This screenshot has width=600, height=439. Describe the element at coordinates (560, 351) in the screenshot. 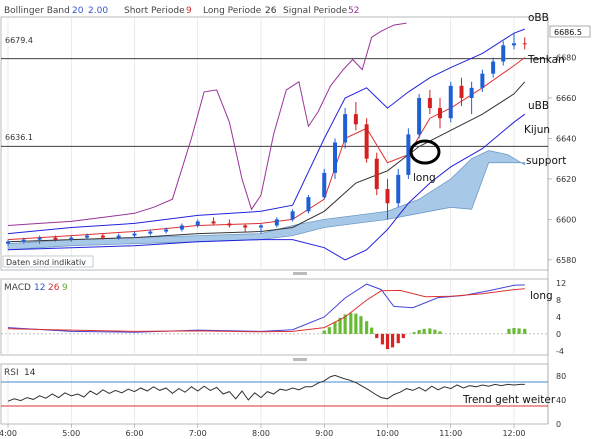

I see `macd-tick-label: -4` at that location.